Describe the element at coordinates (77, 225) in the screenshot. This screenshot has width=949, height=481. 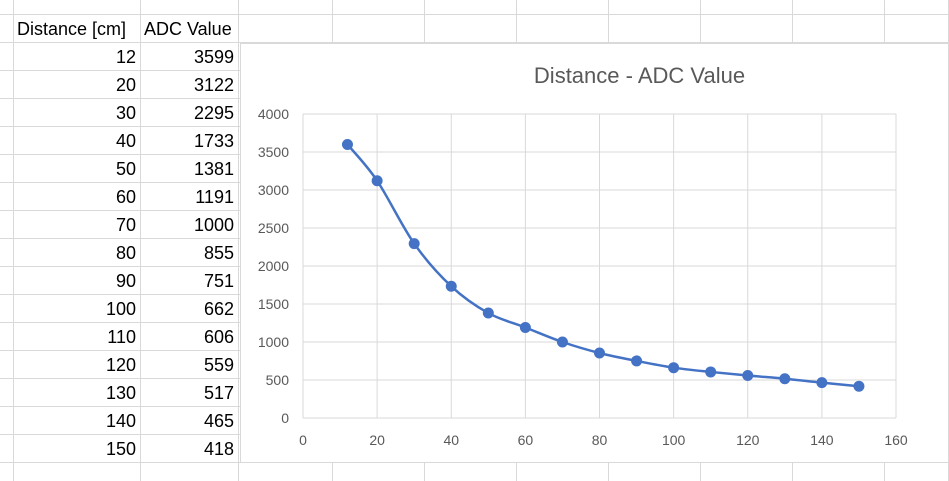
I see `cell-distance: 70` at that location.